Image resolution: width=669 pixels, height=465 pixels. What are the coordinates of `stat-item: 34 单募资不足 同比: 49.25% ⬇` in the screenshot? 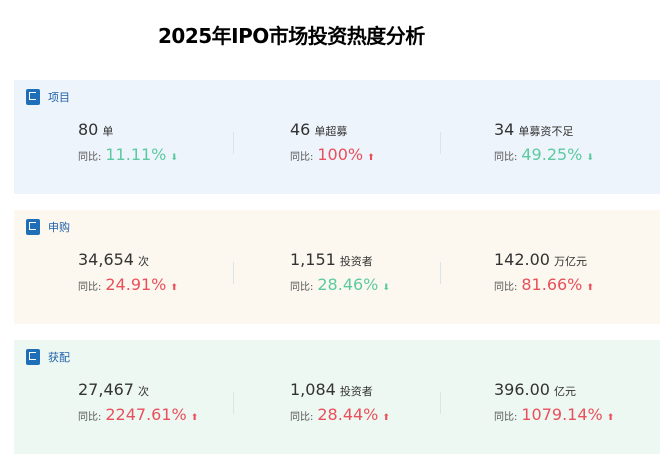 It's located at (544, 142).